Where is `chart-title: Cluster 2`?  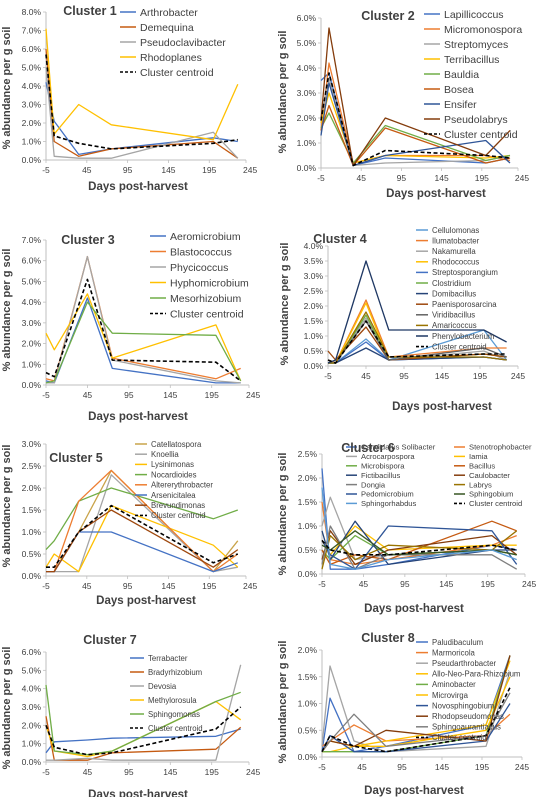
chart-title: Cluster 2 is located at coordinates (388, 16).